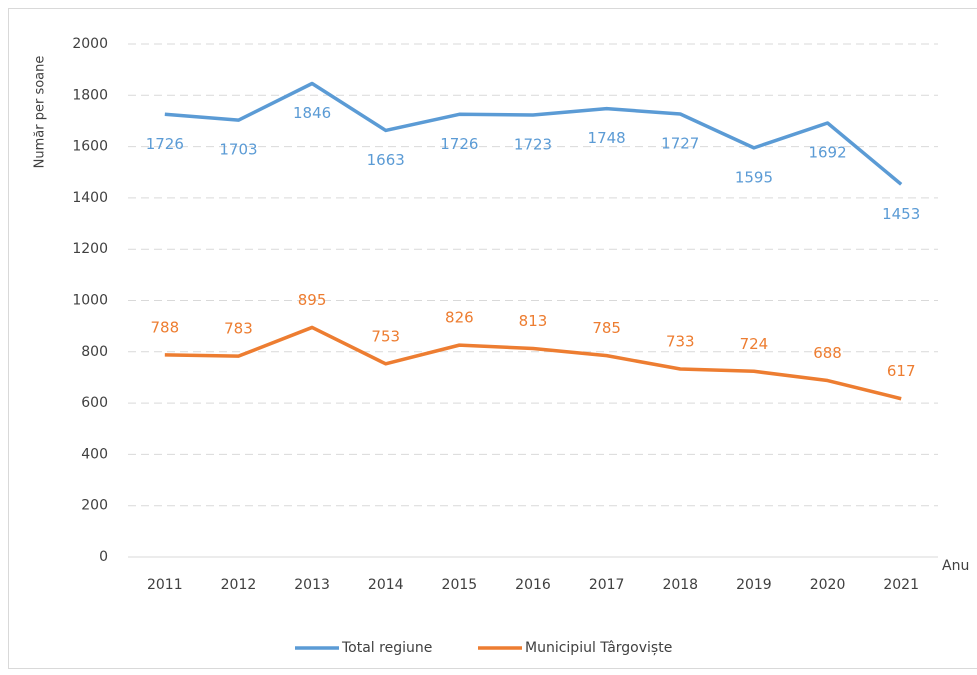 This screenshot has width=977, height=675. I want to click on data-label: 788, so click(164, 327).